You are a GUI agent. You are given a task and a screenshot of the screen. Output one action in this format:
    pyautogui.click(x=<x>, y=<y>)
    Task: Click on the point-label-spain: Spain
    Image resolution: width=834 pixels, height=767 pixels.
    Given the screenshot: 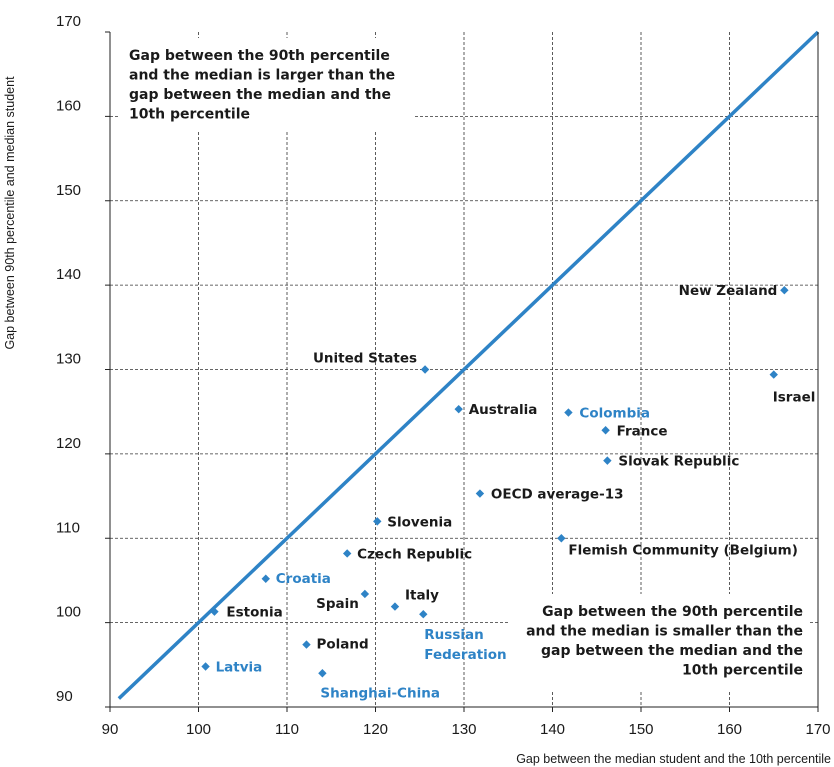 What is the action you would take?
    pyautogui.click(x=337, y=604)
    